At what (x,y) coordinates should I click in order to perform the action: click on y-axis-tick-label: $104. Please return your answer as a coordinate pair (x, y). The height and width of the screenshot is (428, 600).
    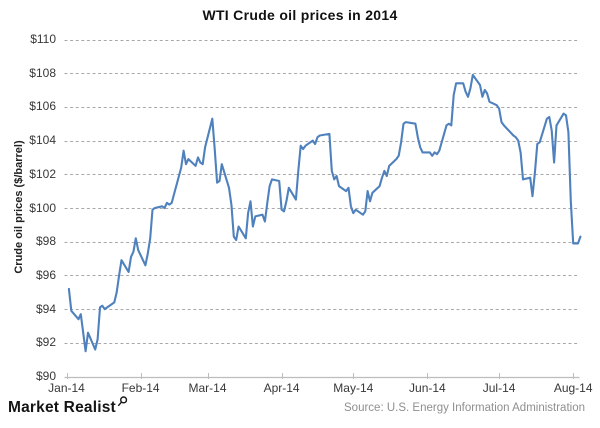
    Looking at the image, I should click on (42, 140).